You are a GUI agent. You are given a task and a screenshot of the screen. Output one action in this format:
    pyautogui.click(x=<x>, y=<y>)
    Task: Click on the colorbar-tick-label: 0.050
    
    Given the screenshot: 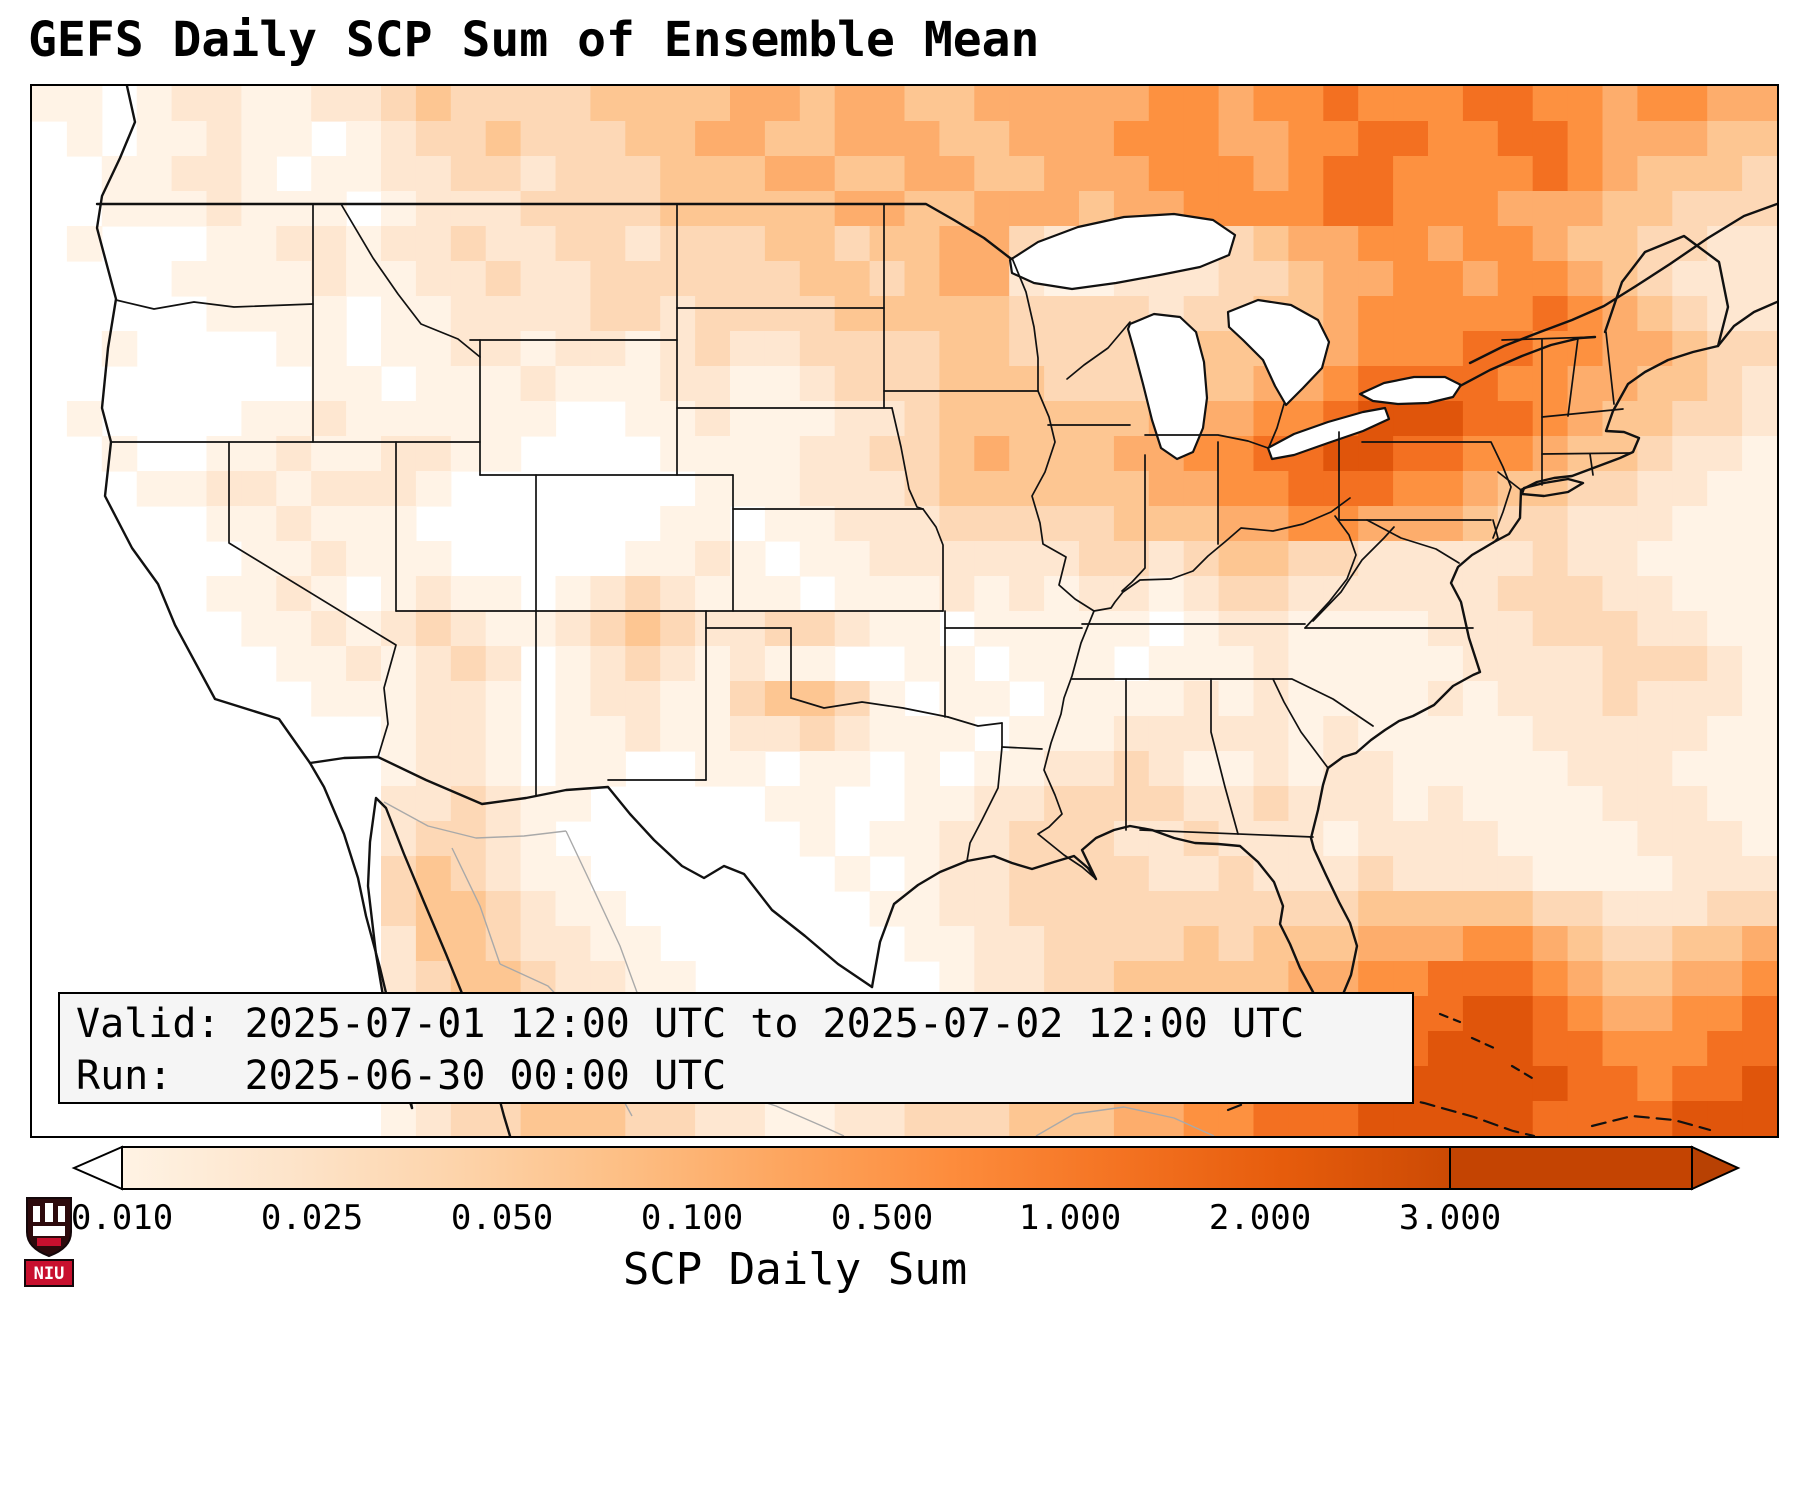 What is the action you would take?
    pyautogui.click(x=502, y=1218)
    